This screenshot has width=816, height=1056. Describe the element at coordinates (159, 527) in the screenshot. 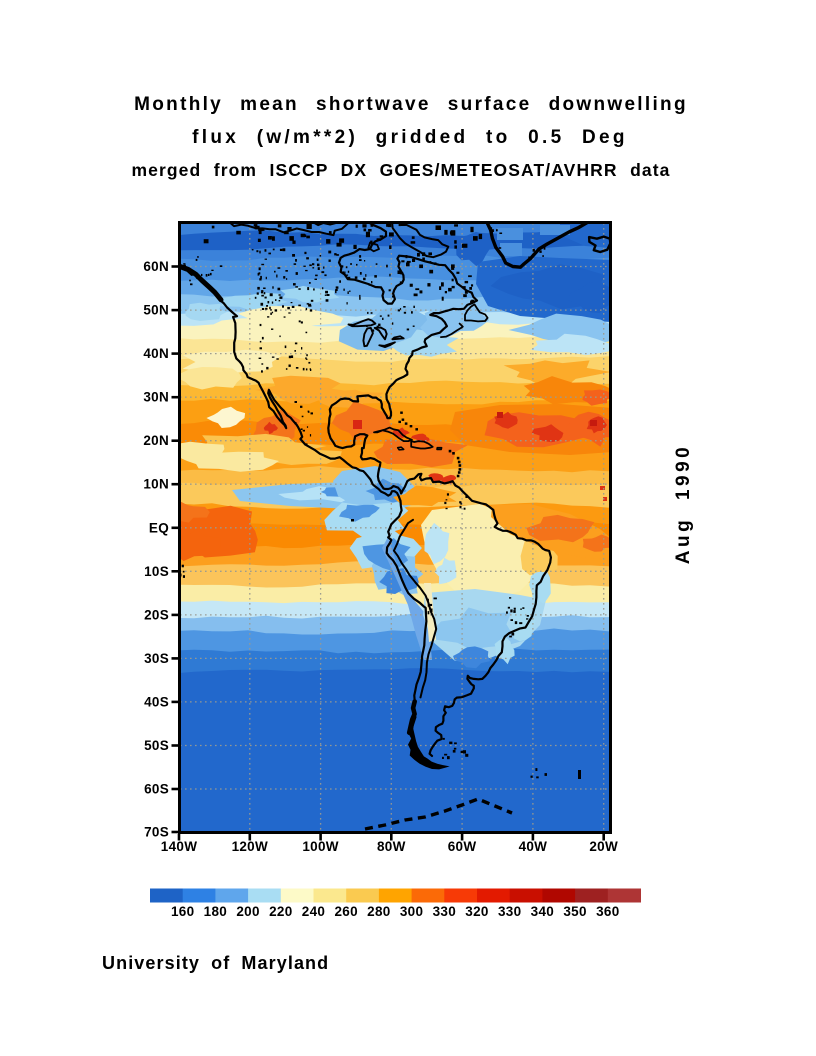

I see `svg-text: EQ` at that location.